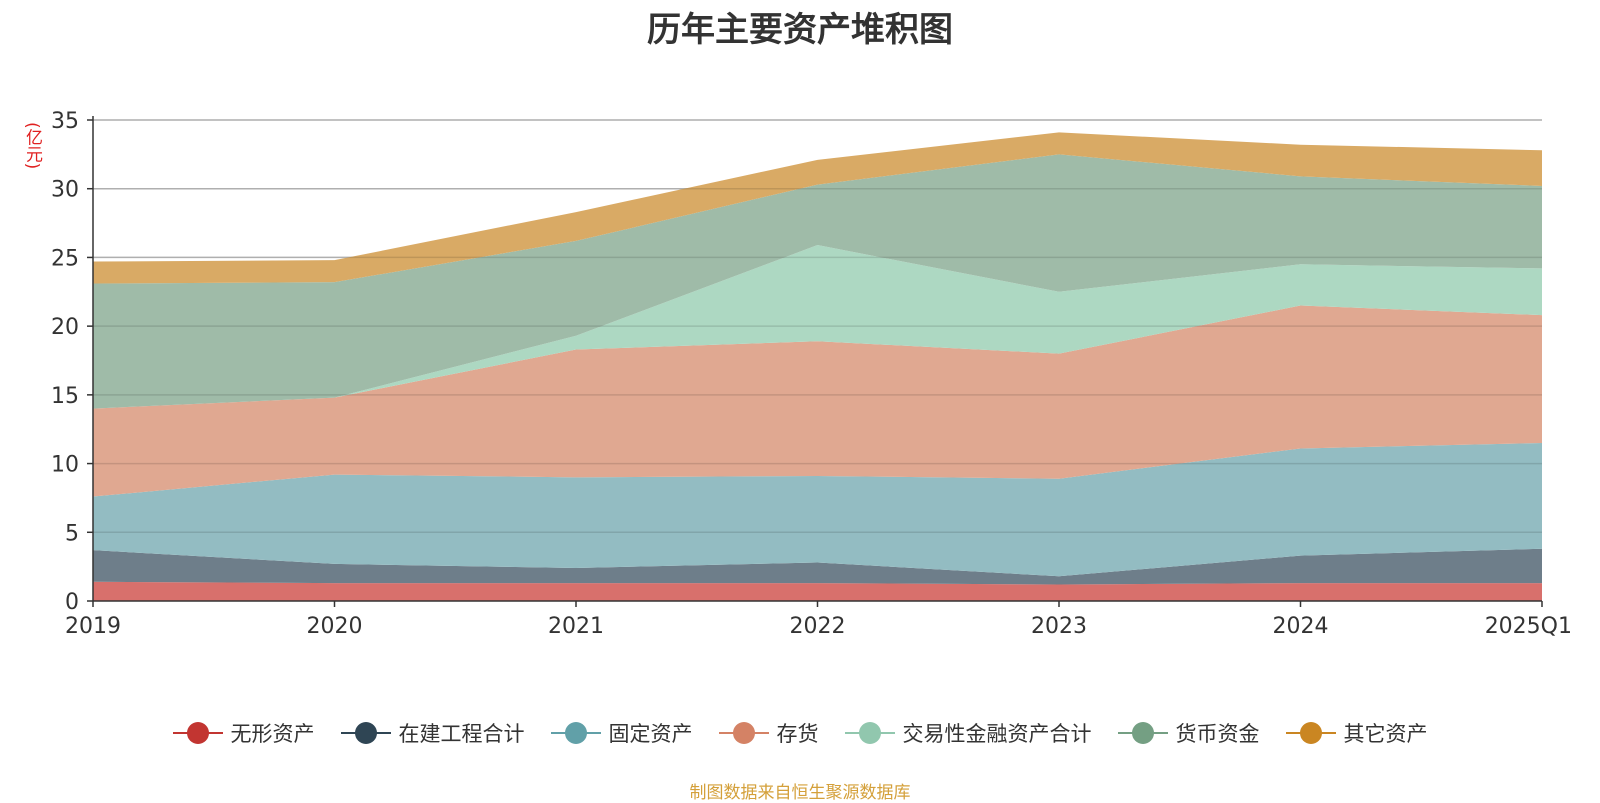 Image resolution: width=1600 pixels, height=803 pixels. I want to click on y-tick-label: 30, so click(65, 190).